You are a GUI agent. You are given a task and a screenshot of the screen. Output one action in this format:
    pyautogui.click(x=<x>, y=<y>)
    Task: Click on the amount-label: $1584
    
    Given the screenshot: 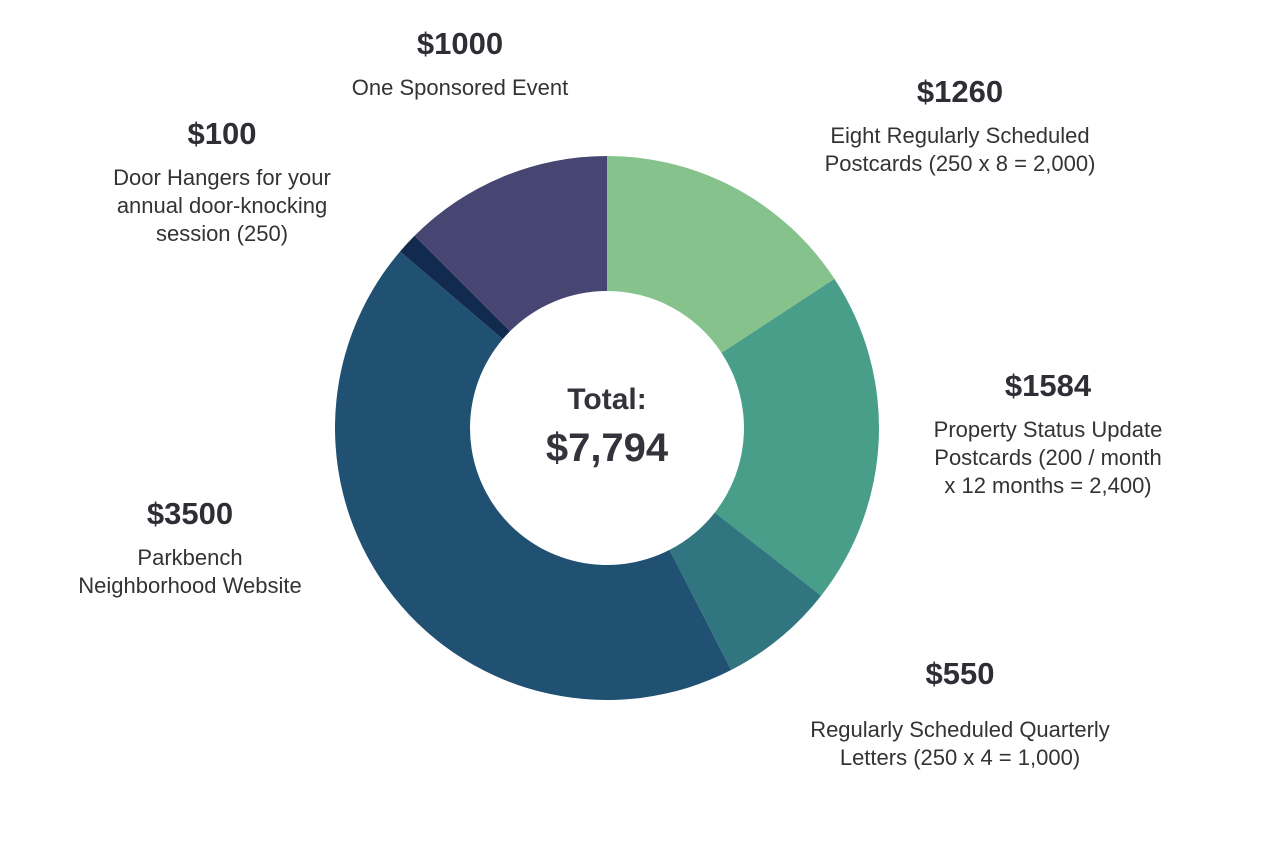 What is the action you would take?
    pyautogui.click(x=1048, y=385)
    